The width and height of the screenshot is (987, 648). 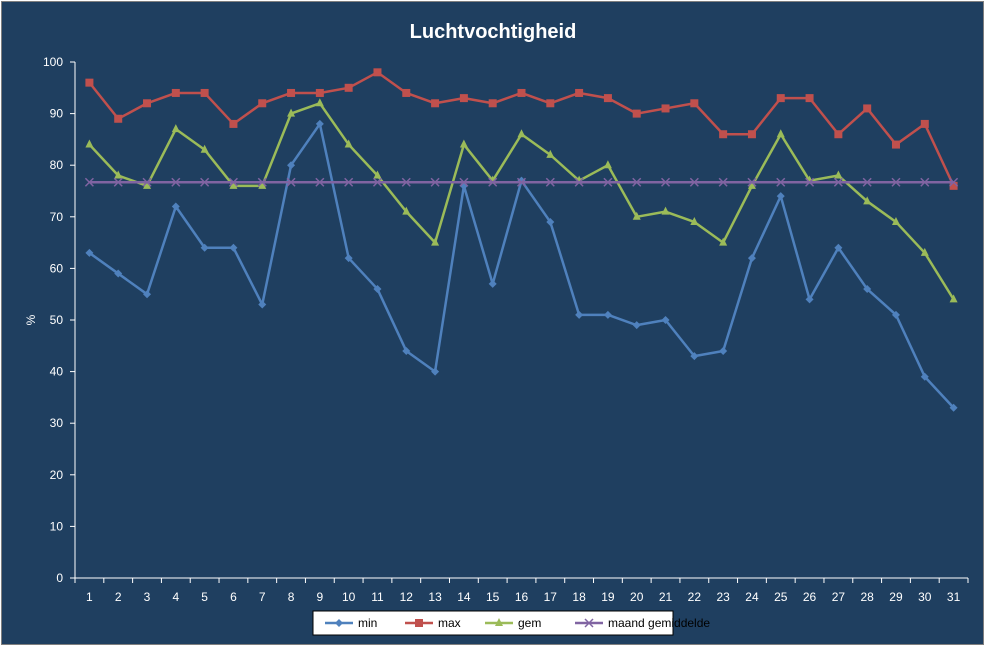 What do you see at coordinates (57, 423) in the screenshot?
I see `y-tick-label: 30` at bounding box center [57, 423].